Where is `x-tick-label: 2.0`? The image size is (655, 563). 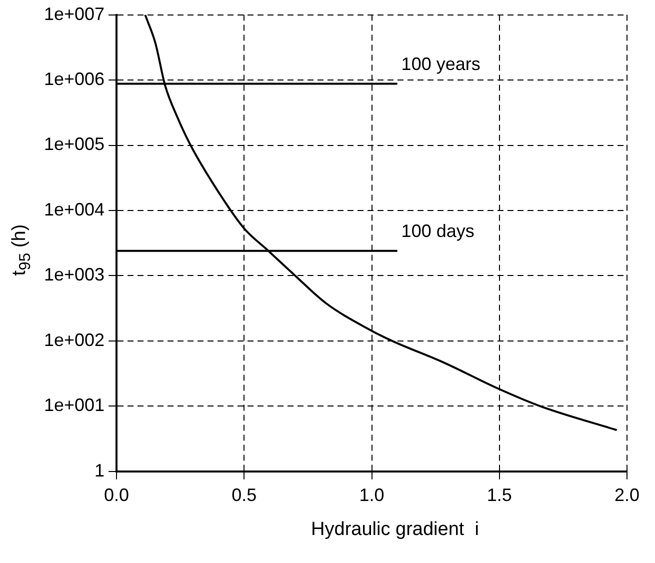
x-tick-label: 2.0 is located at coordinates (627, 495).